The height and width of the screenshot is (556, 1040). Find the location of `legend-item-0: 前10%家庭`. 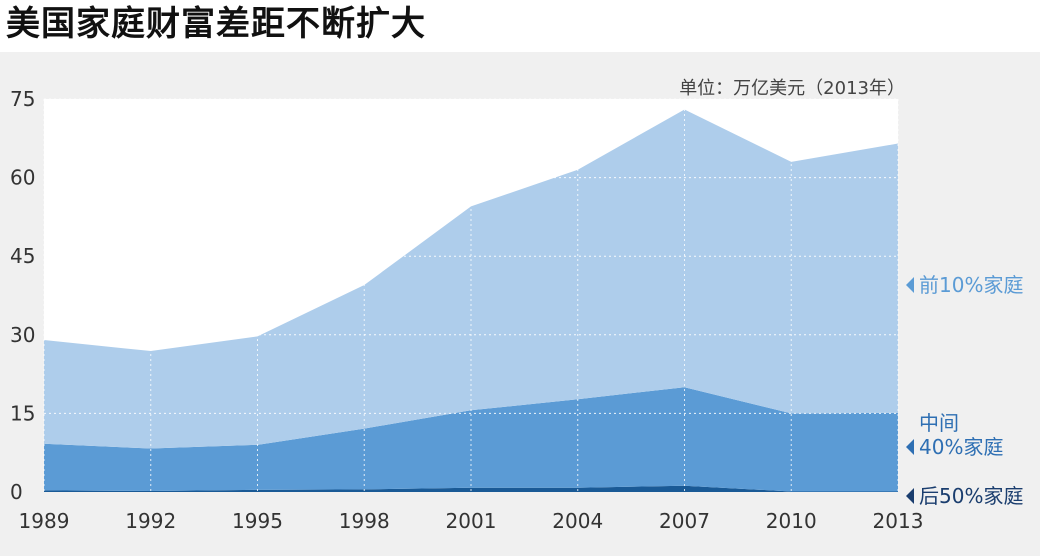

legend-item-0: 前10%家庭 is located at coordinates (964, 285).